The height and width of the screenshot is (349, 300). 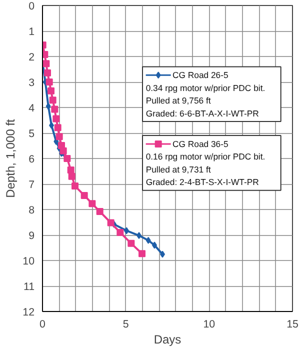 What do you see at coordinates (168, 339) in the screenshot?
I see `x-axis-title: Days` at bounding box center [168, 339].